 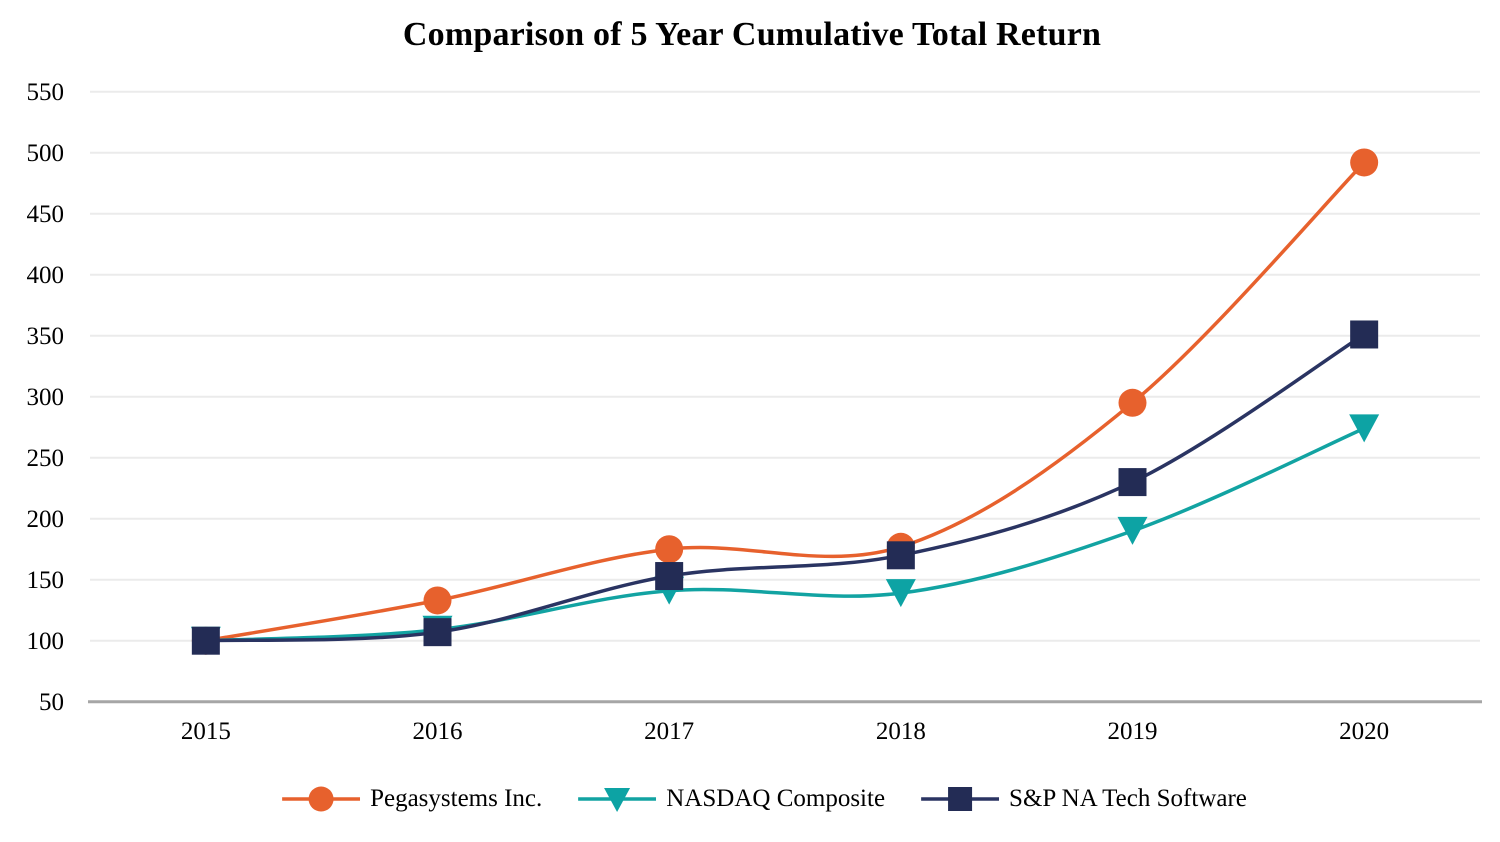 I want to click on y-tick-label: 350, so click(x=46, y=336).